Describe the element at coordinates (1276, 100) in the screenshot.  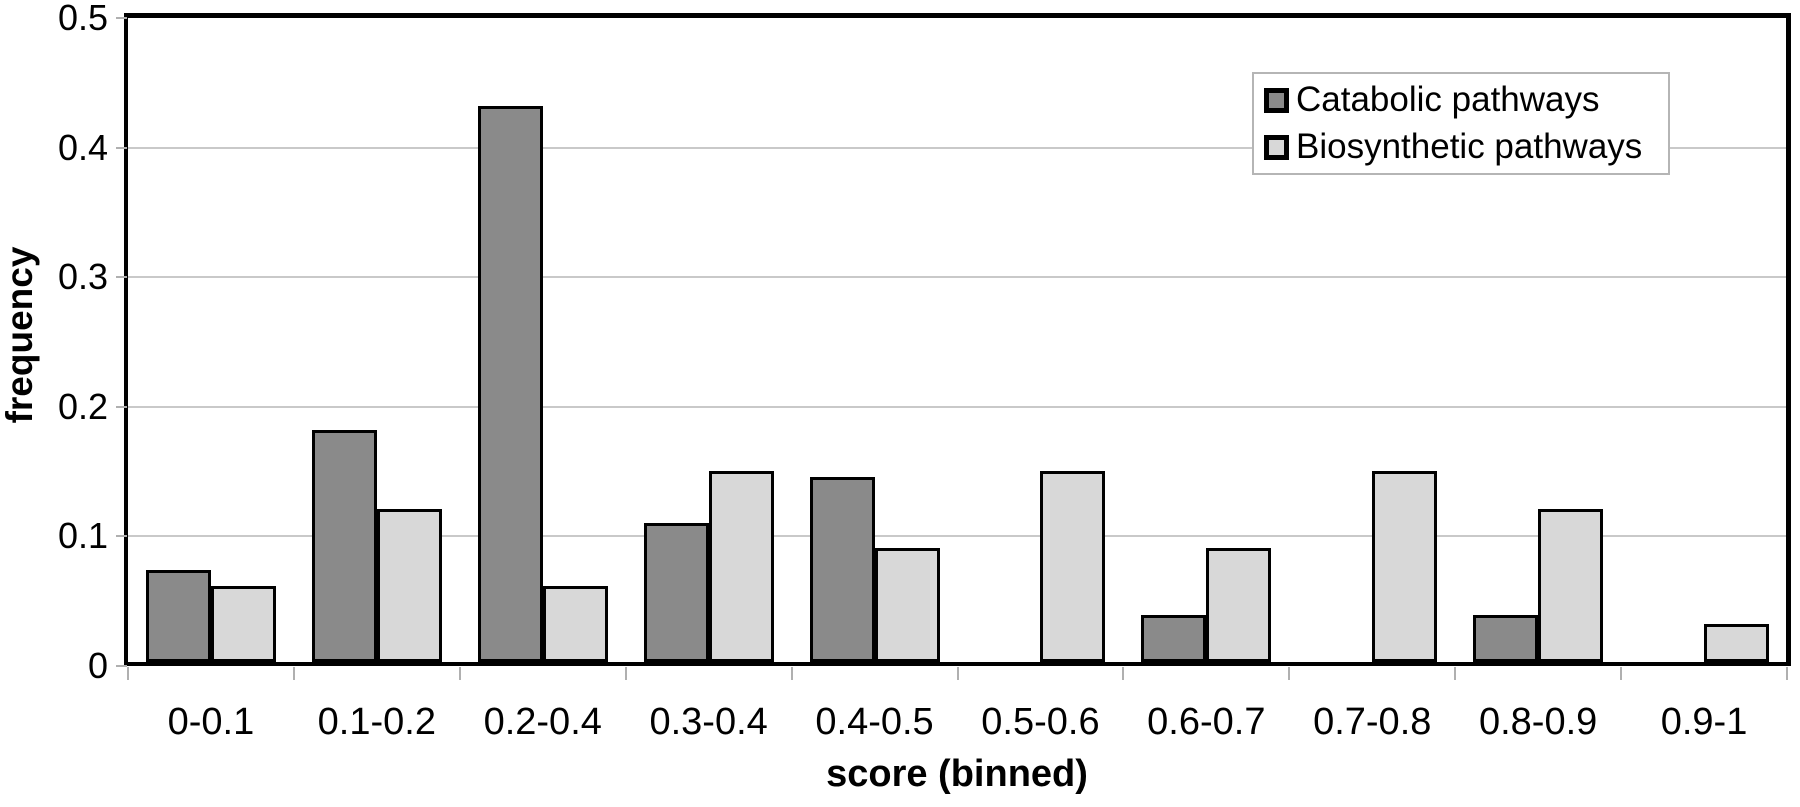
I see `legend-swatch-catabolic-pathways` at that location.